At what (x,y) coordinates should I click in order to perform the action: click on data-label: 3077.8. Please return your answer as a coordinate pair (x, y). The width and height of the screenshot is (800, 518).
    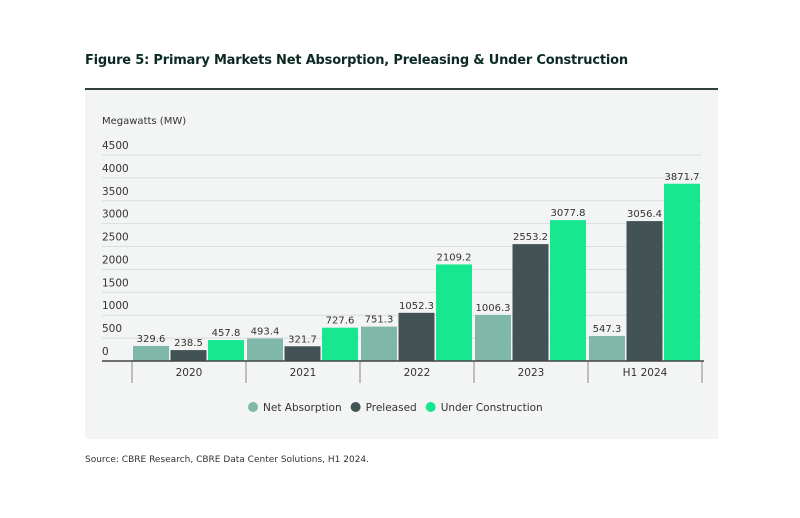
    Looking at the image, I should click on (568, 213).